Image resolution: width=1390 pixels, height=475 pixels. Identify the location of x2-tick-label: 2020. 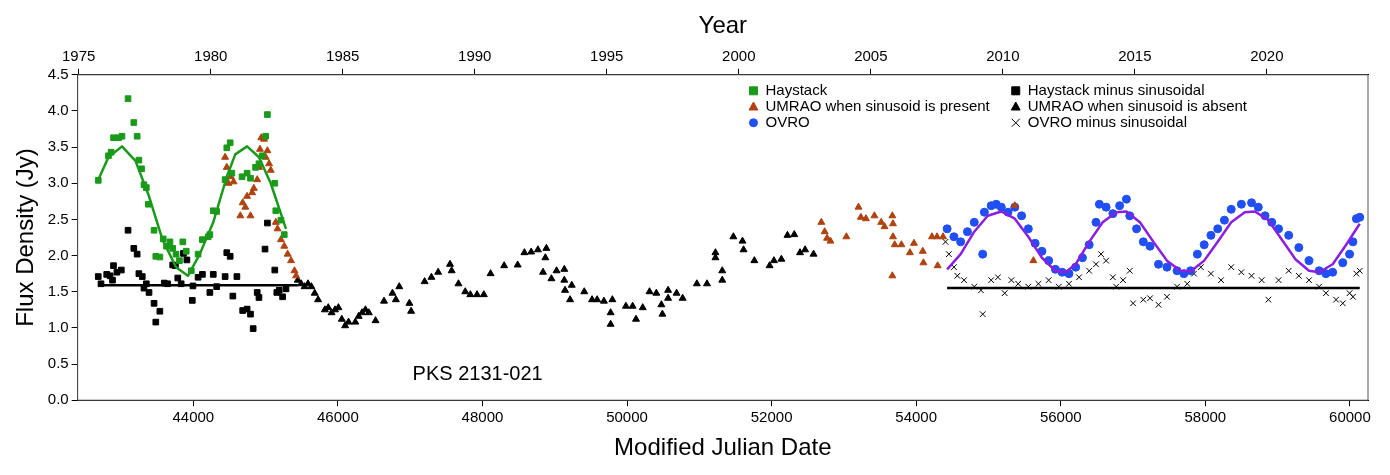
(1267, 55).